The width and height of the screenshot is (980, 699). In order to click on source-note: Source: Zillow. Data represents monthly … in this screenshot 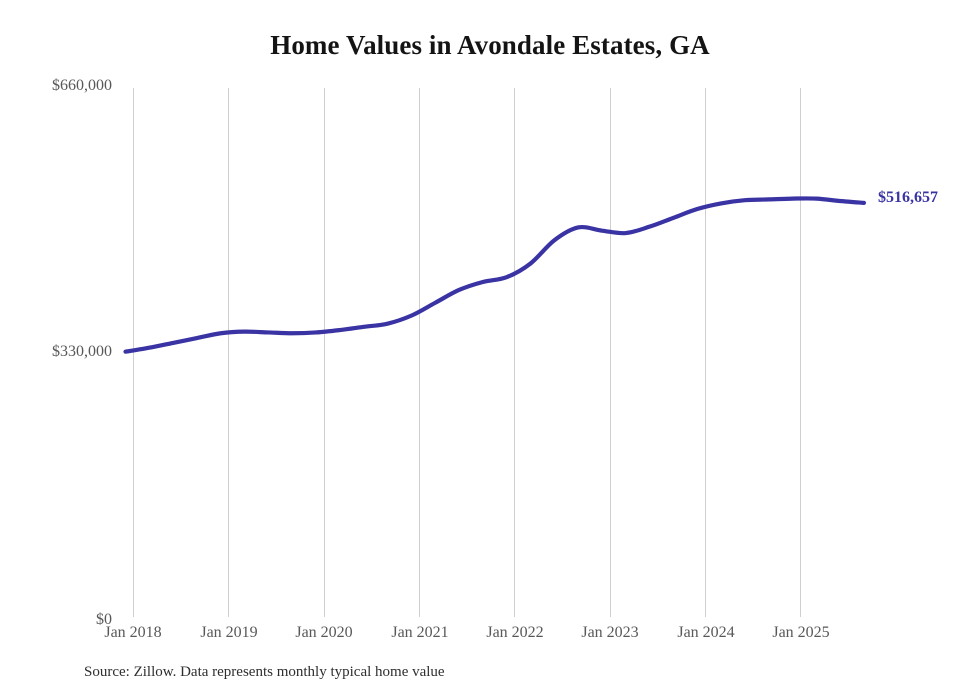, I will do `click(264, 672)`.